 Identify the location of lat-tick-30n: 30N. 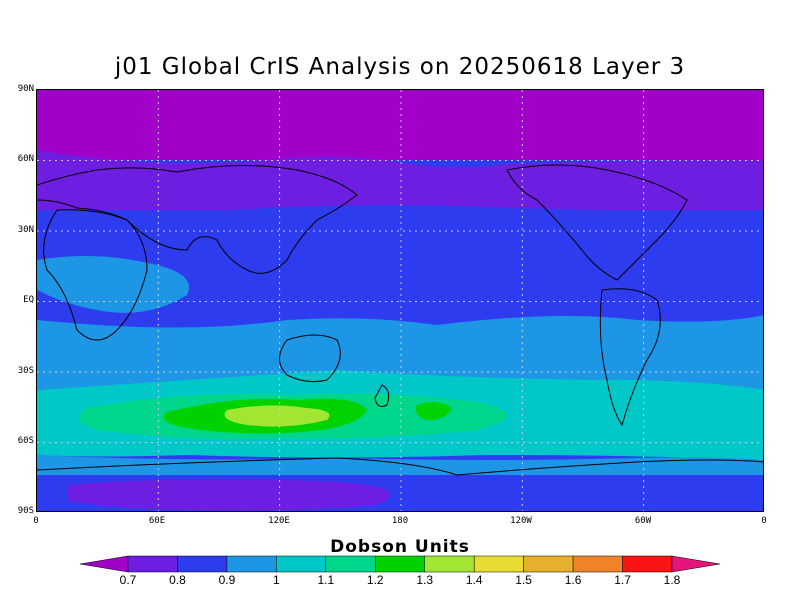
(25, 230).